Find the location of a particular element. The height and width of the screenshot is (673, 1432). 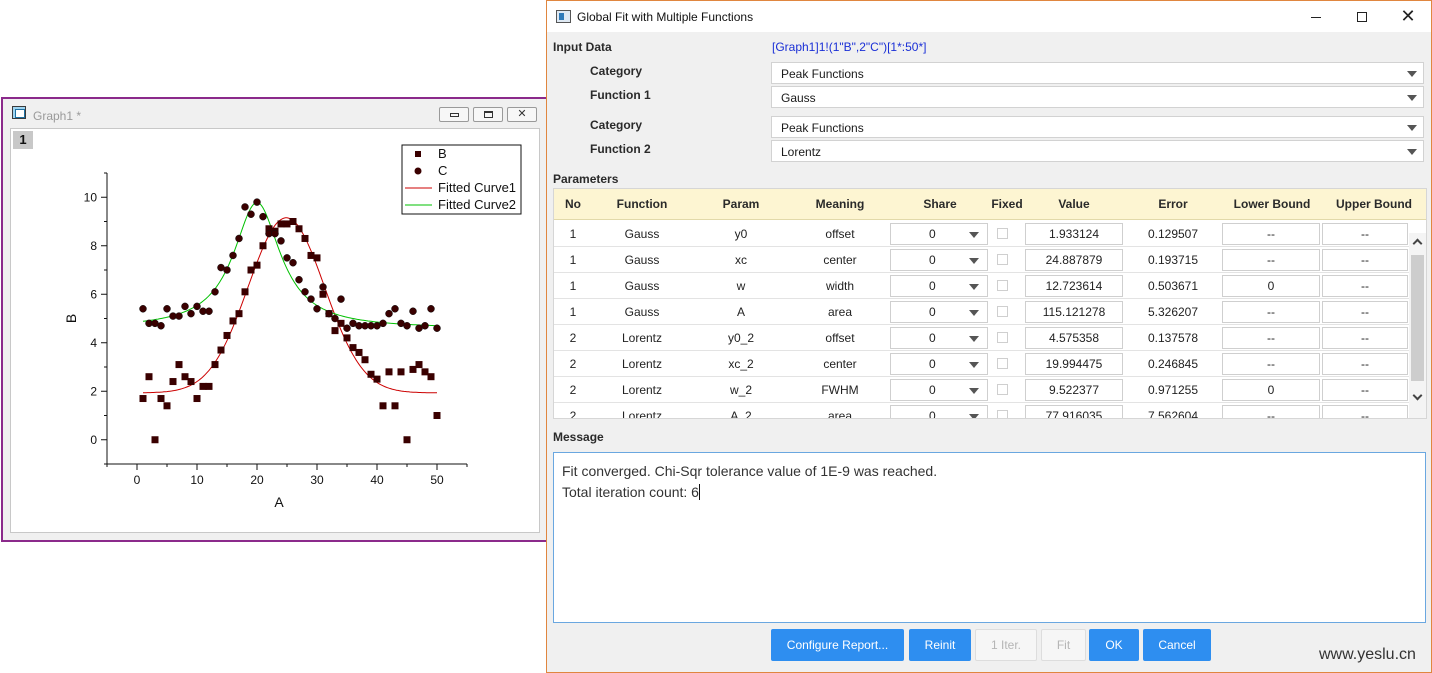

table-row: 1 Gauss w width 0 12.723614 0.503671 0 -- is located at coordinates (981, 286).